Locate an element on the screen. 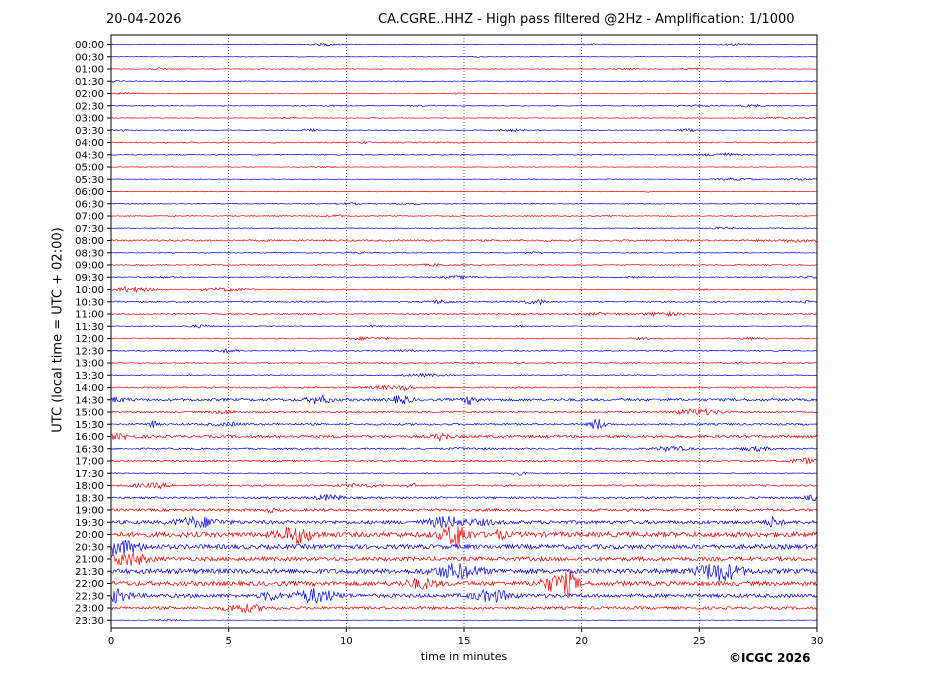 The height and width of the screenshot is (696, 927). y-tick-label: 05:00 is located at coordinates (89, 168).